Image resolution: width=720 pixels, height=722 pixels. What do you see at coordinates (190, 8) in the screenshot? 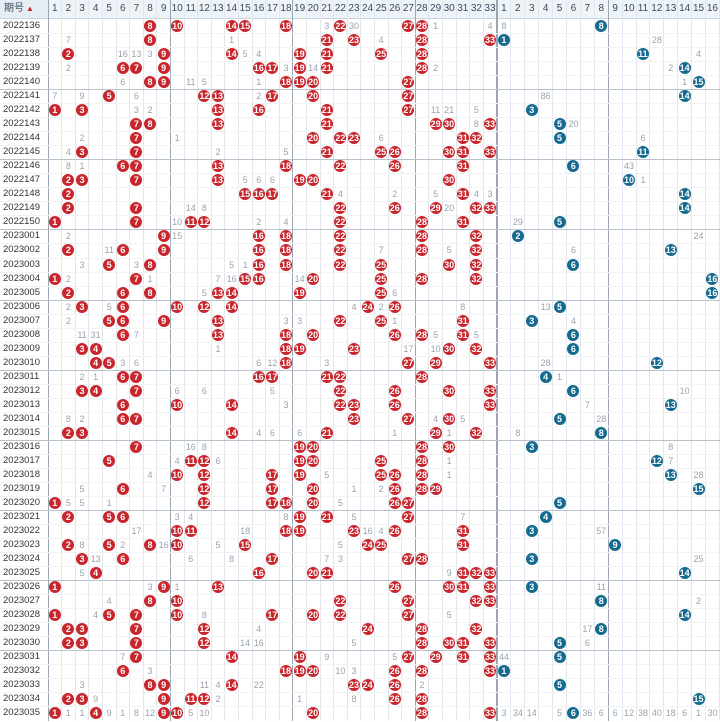
I see `red-column-header-11: 11` at bounding box center [190, 8].